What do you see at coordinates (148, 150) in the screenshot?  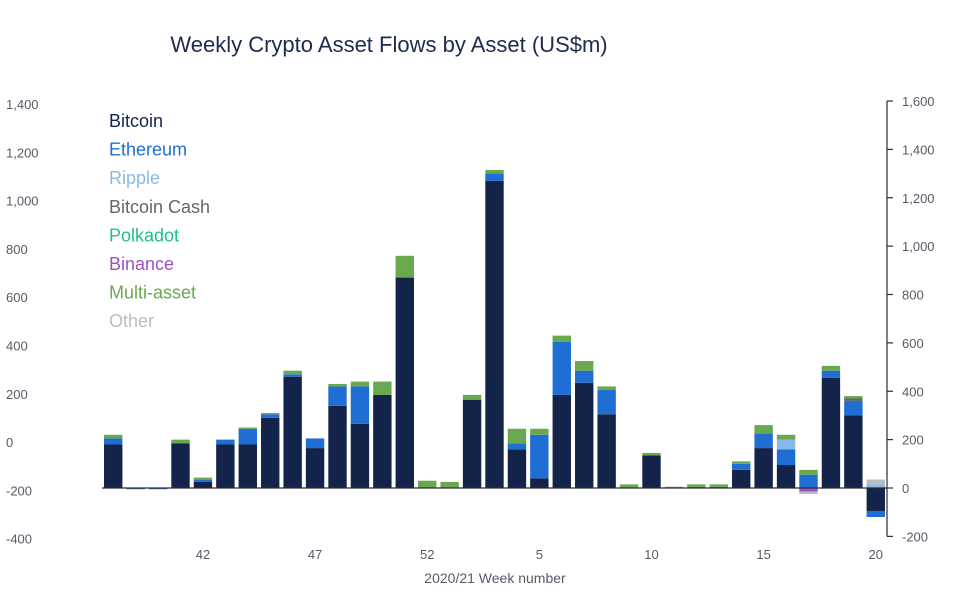 I see `legend-item-ethereum: Ethereum` at bounding box center [148, 150].